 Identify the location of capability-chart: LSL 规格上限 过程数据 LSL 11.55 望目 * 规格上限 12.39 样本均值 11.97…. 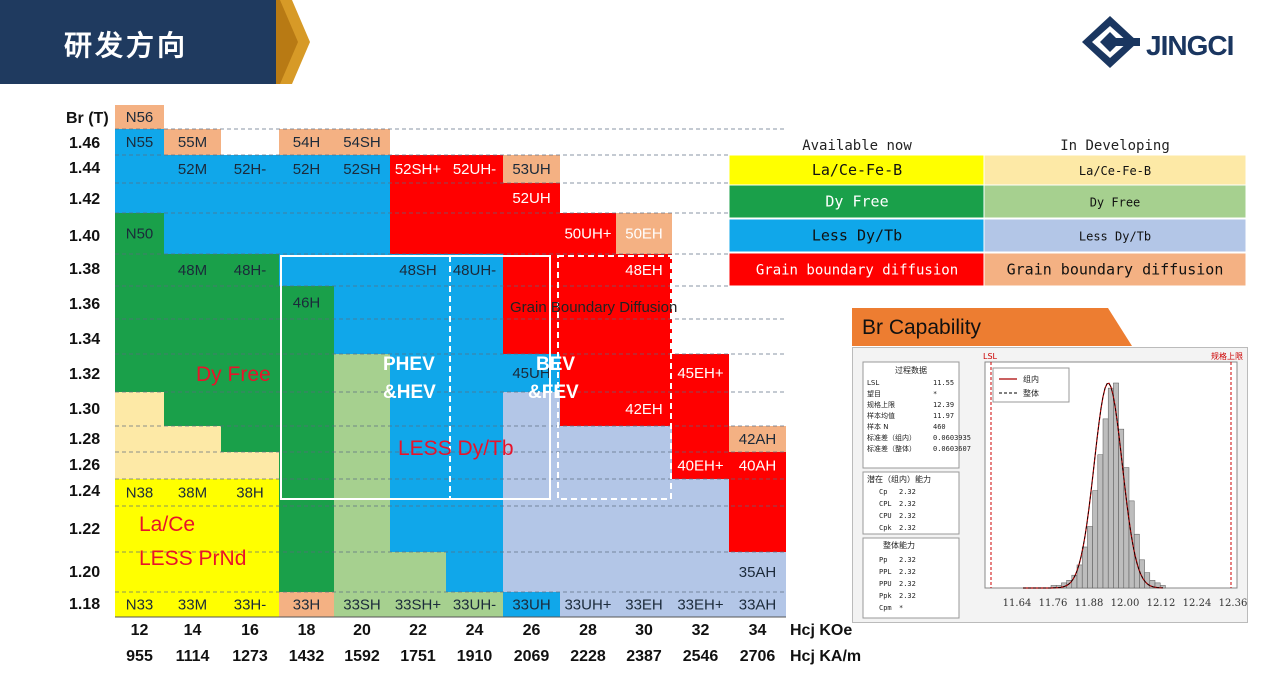
(1050, 485).